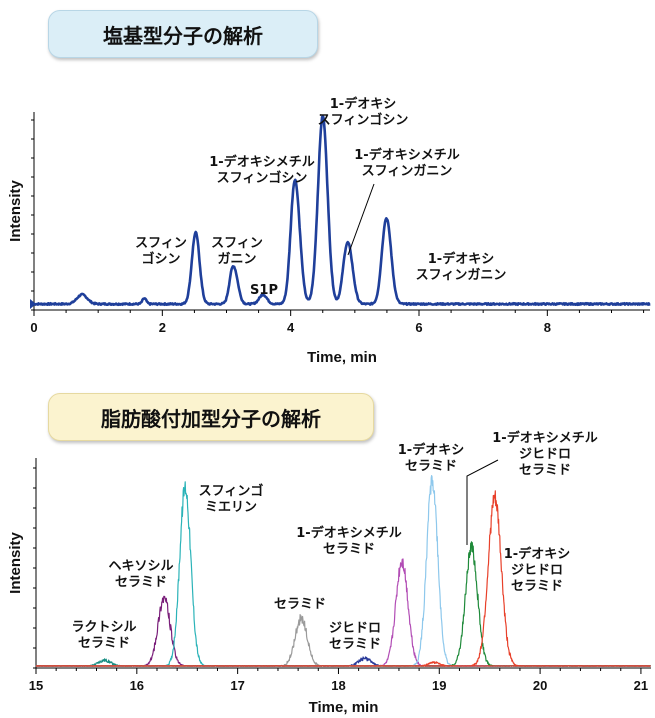 Image resolution: width=655 pixels, height=718 pixels. I want to click on peak-label-4-line-0: スフィン, so click(237, 243).